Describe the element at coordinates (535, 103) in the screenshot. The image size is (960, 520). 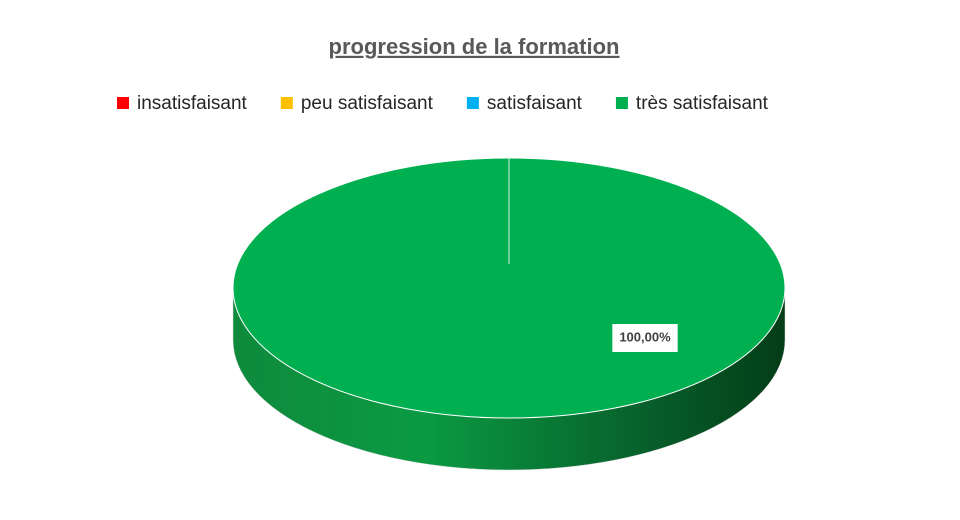
I see `legend-label: satisfaisant` at that location.